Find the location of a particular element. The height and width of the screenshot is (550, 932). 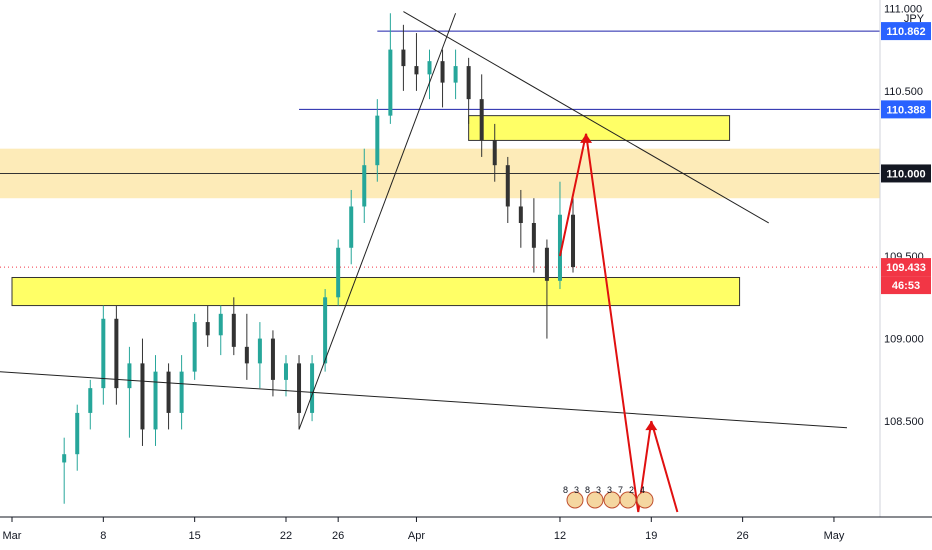

key-level-tag: 110.000 is located at coordinates (905, 174).